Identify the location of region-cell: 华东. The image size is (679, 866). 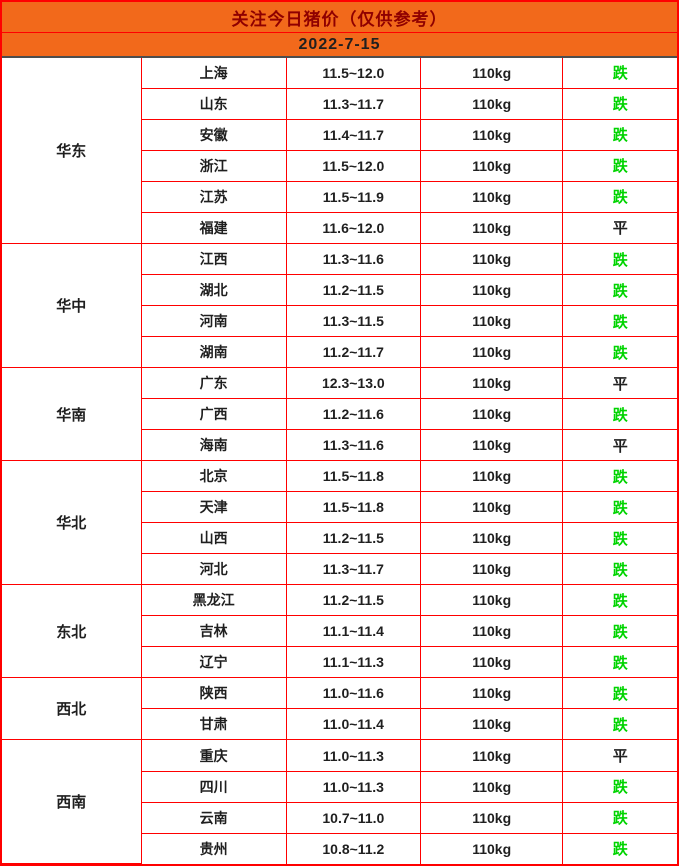
(72, 151).